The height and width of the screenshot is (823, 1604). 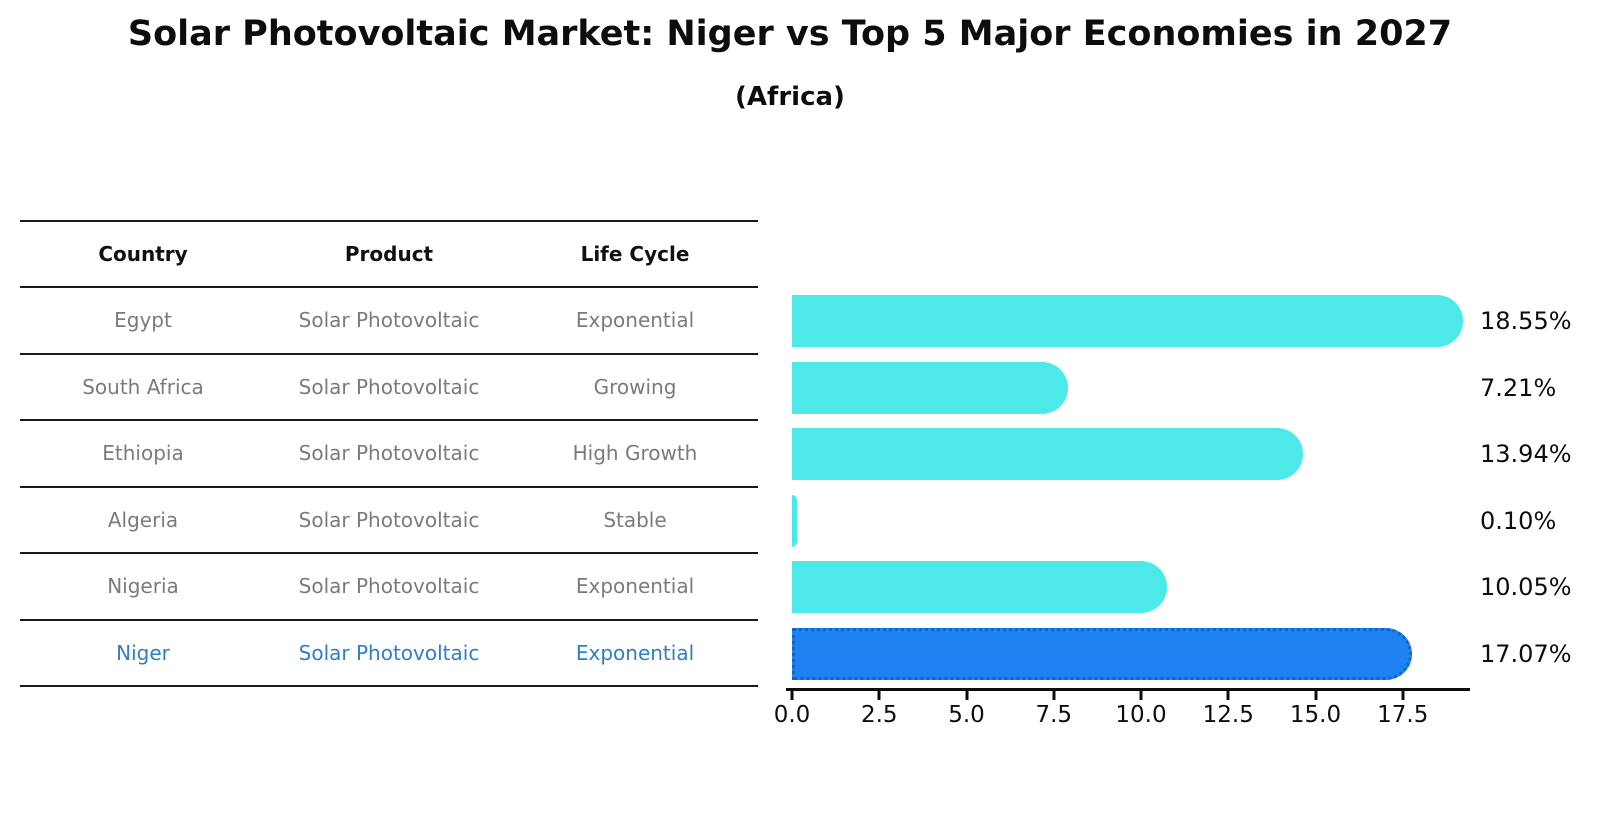 I want to click on cell-country: Ethiopia, so click(x=143, y=453).